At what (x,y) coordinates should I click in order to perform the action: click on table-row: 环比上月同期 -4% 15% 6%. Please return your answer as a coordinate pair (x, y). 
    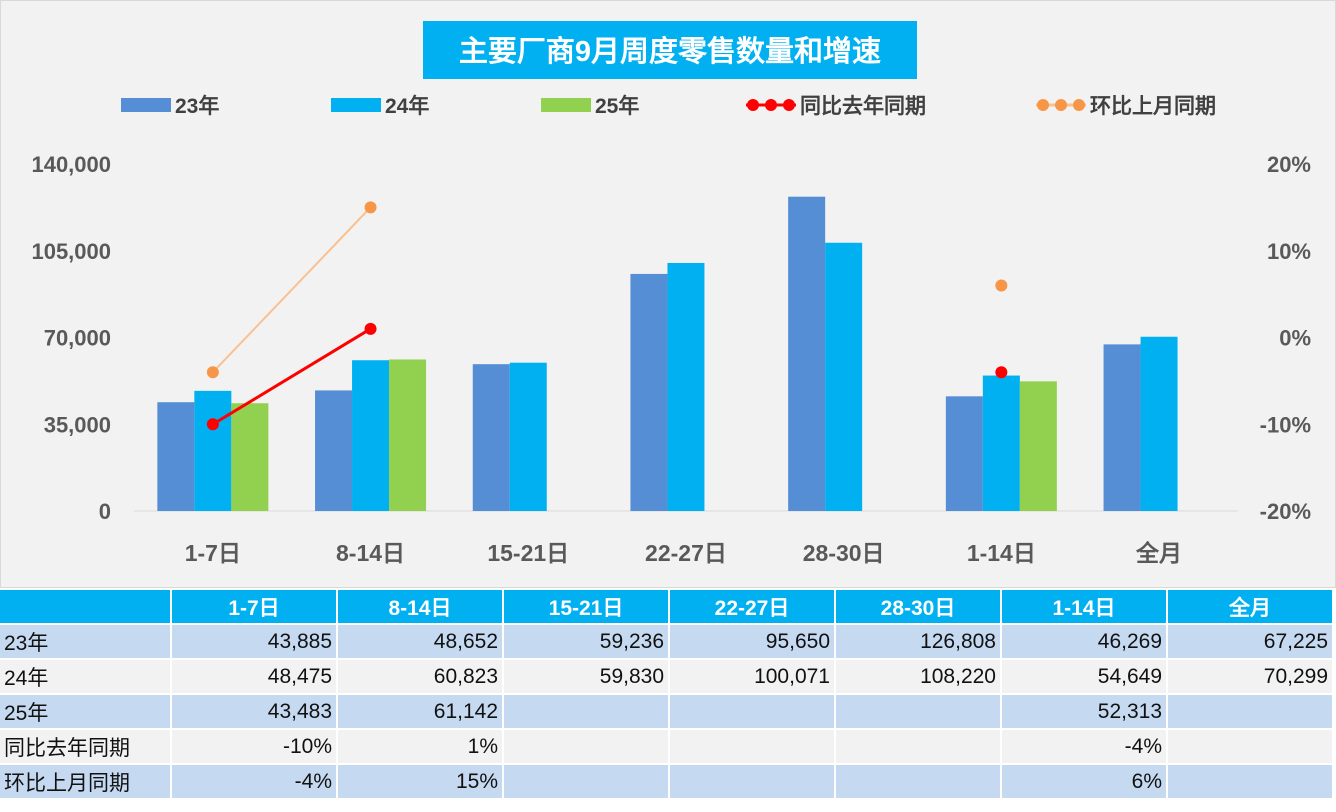
    Looking at the image, I should click on (666, 781).